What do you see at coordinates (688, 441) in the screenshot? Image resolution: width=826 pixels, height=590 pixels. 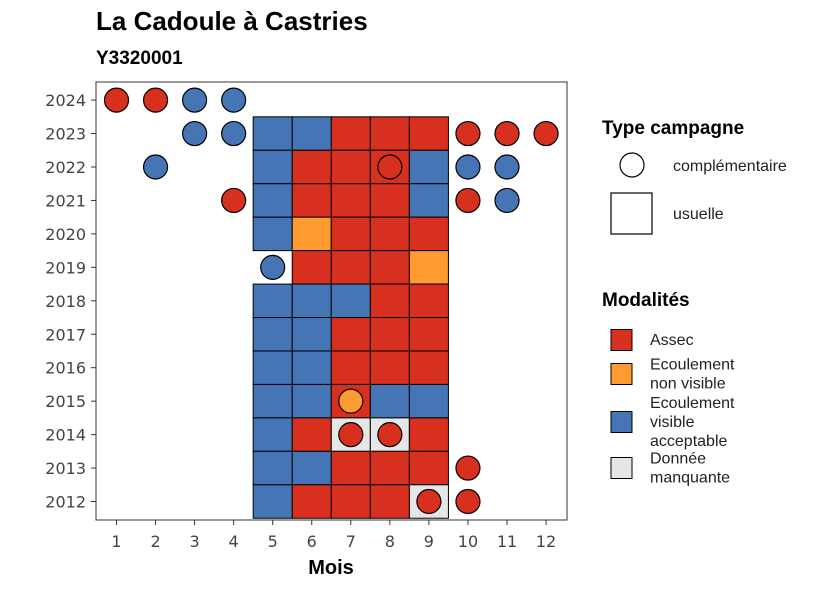 I see `legend-label-2-2: acceptable` at bounding box center [688, 441].